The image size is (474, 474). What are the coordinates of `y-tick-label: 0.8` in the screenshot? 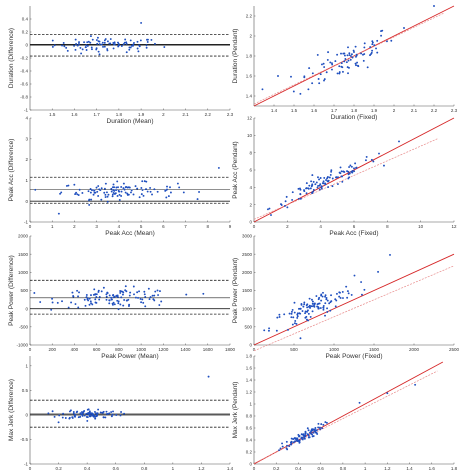 It's located at (249, 416).